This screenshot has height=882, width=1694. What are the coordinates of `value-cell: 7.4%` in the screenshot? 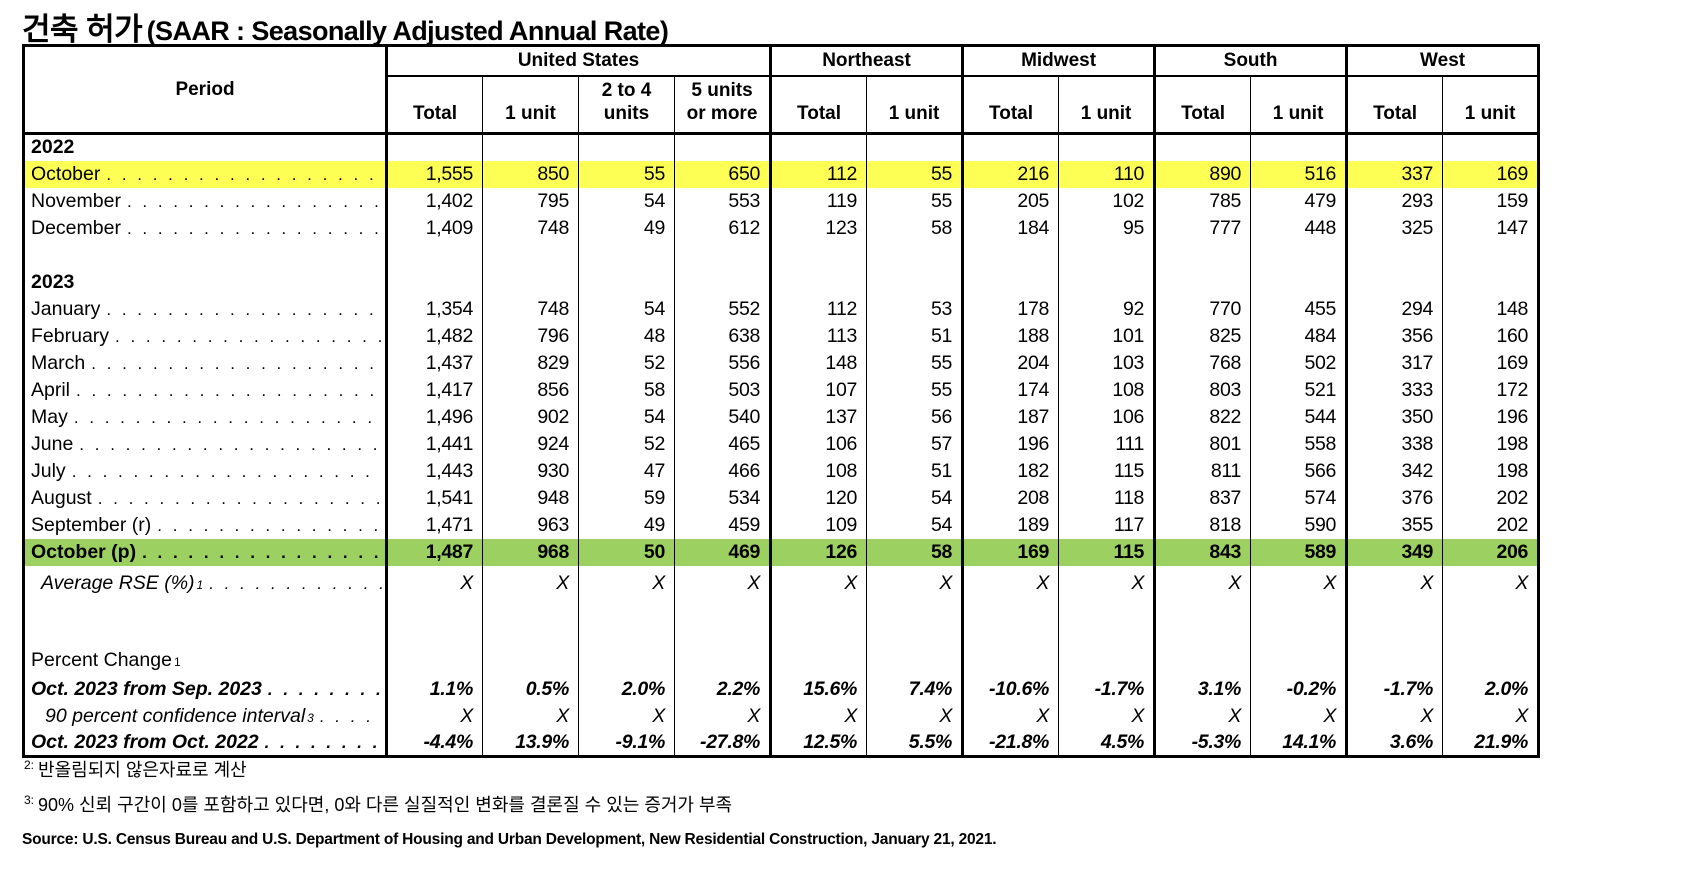 It's located at (914, 689).